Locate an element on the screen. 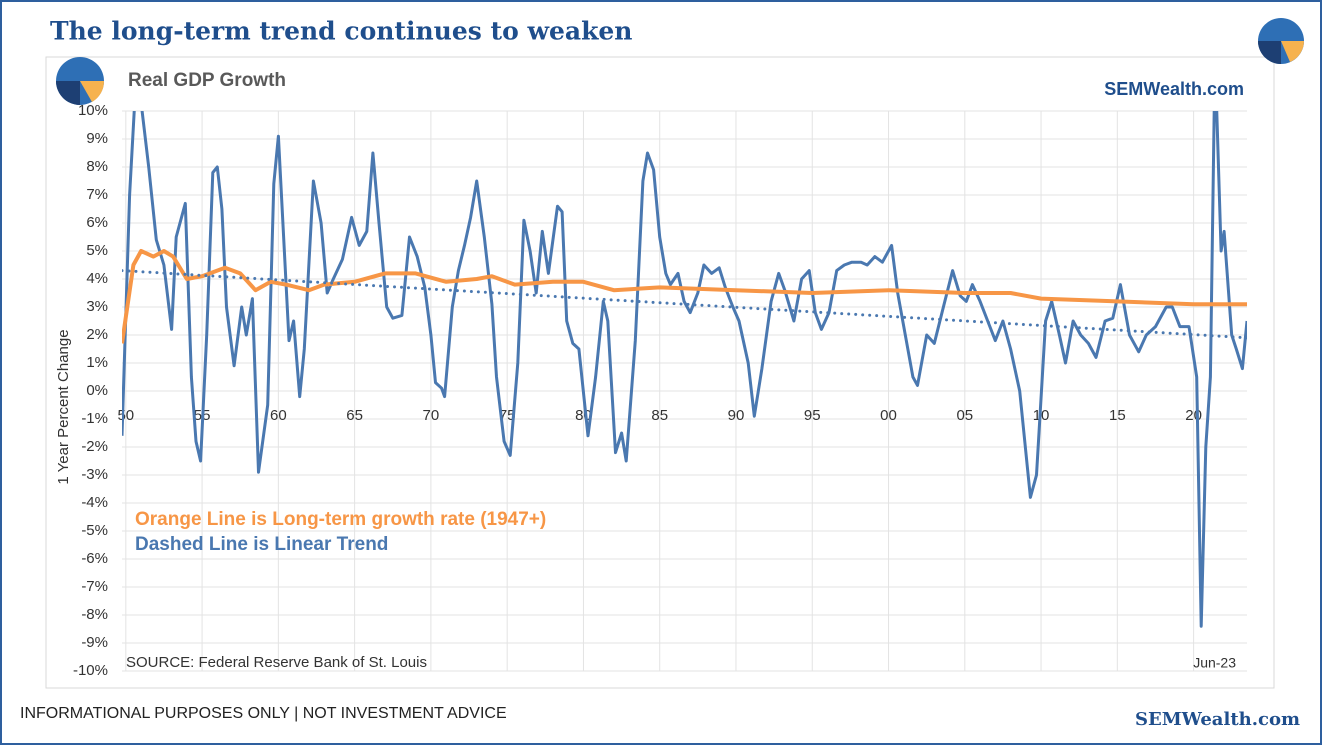 This screenshot has height=745, width=1322. y-tick-label: -7% is located at coordinates (94, 586).